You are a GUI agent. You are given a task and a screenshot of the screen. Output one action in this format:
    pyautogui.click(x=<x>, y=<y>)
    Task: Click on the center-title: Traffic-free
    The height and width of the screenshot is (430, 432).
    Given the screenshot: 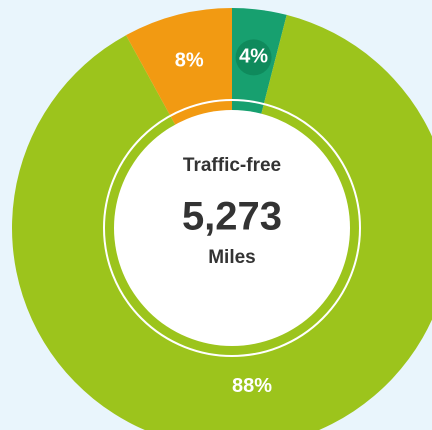 What is the action you would take?
    pyautogui.click(x=232, y=165)
    